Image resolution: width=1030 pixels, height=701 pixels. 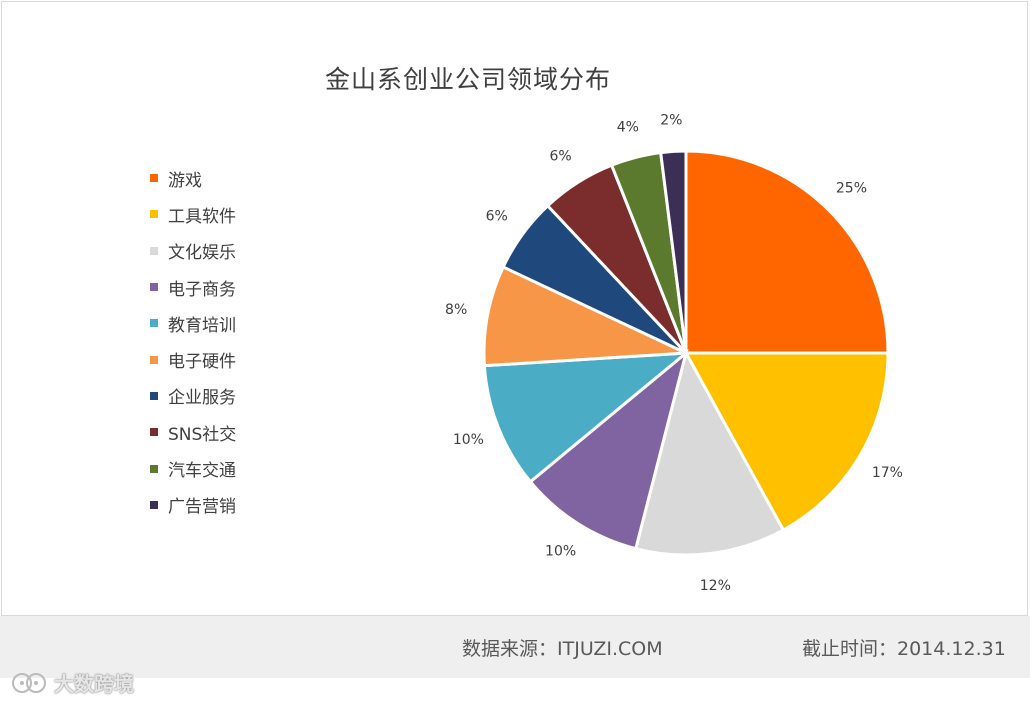 I want to click on legend-item: 文化娱乐, so click(x=193, y=251).